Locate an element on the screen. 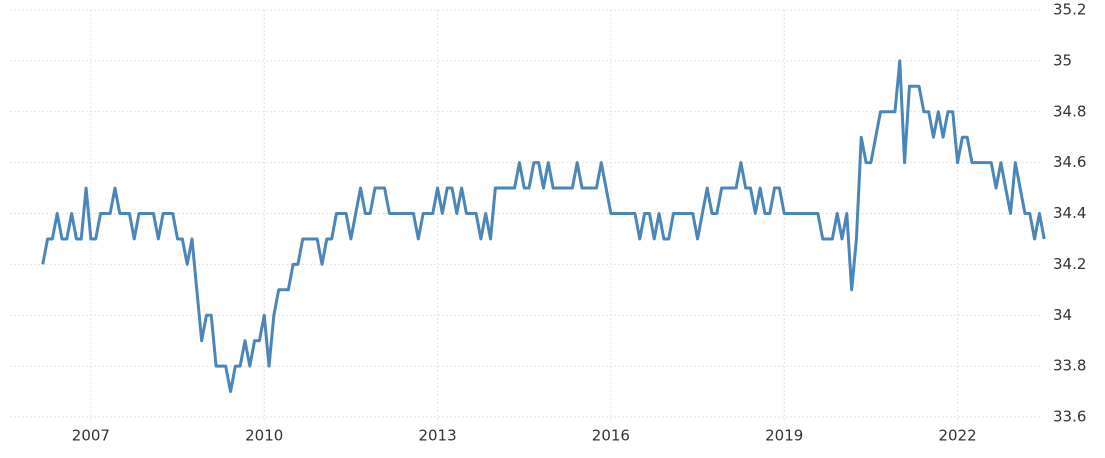 Image resolution: width=1105 pixels, height=458 pixels. y-tick-label: 34 is located at coordinates (1062, 315).